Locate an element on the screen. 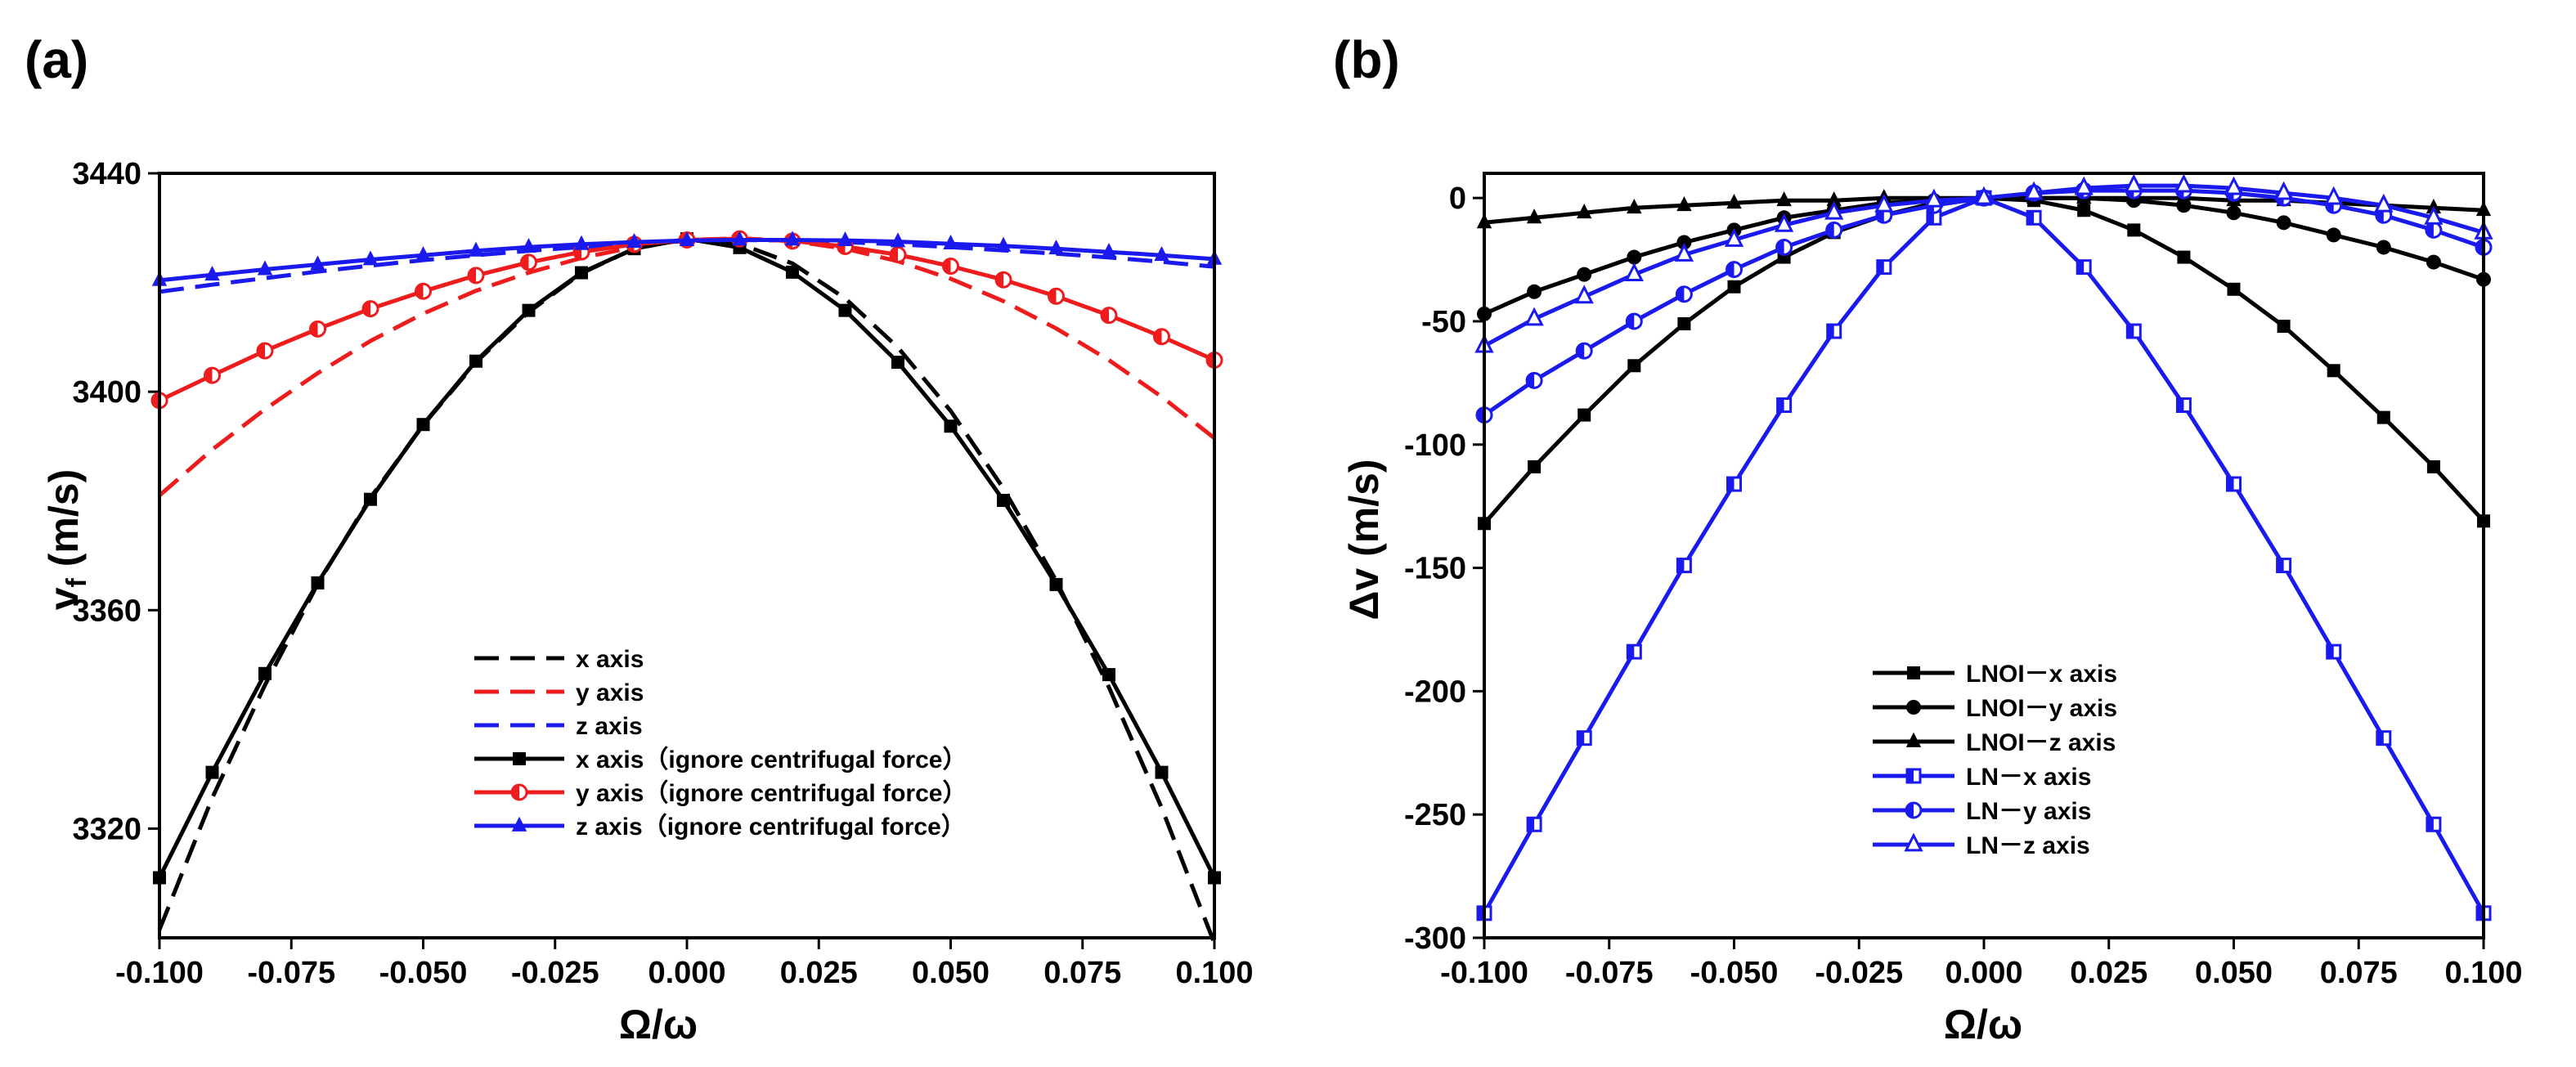  y-axis-title-a: vf (m/s) is located at coordinates (66, 540).